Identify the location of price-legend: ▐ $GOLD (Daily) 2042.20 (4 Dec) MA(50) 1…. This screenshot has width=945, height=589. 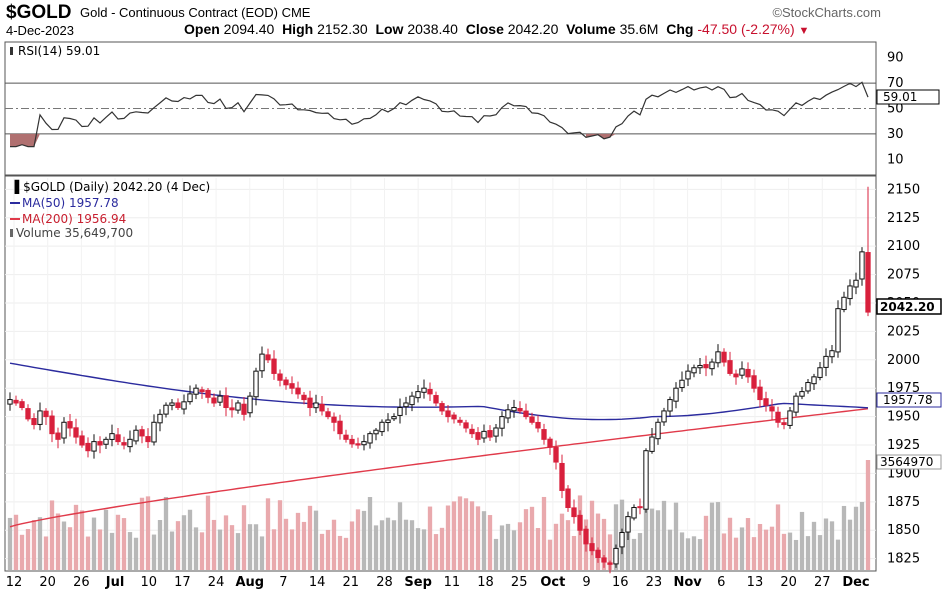
(110, 209).